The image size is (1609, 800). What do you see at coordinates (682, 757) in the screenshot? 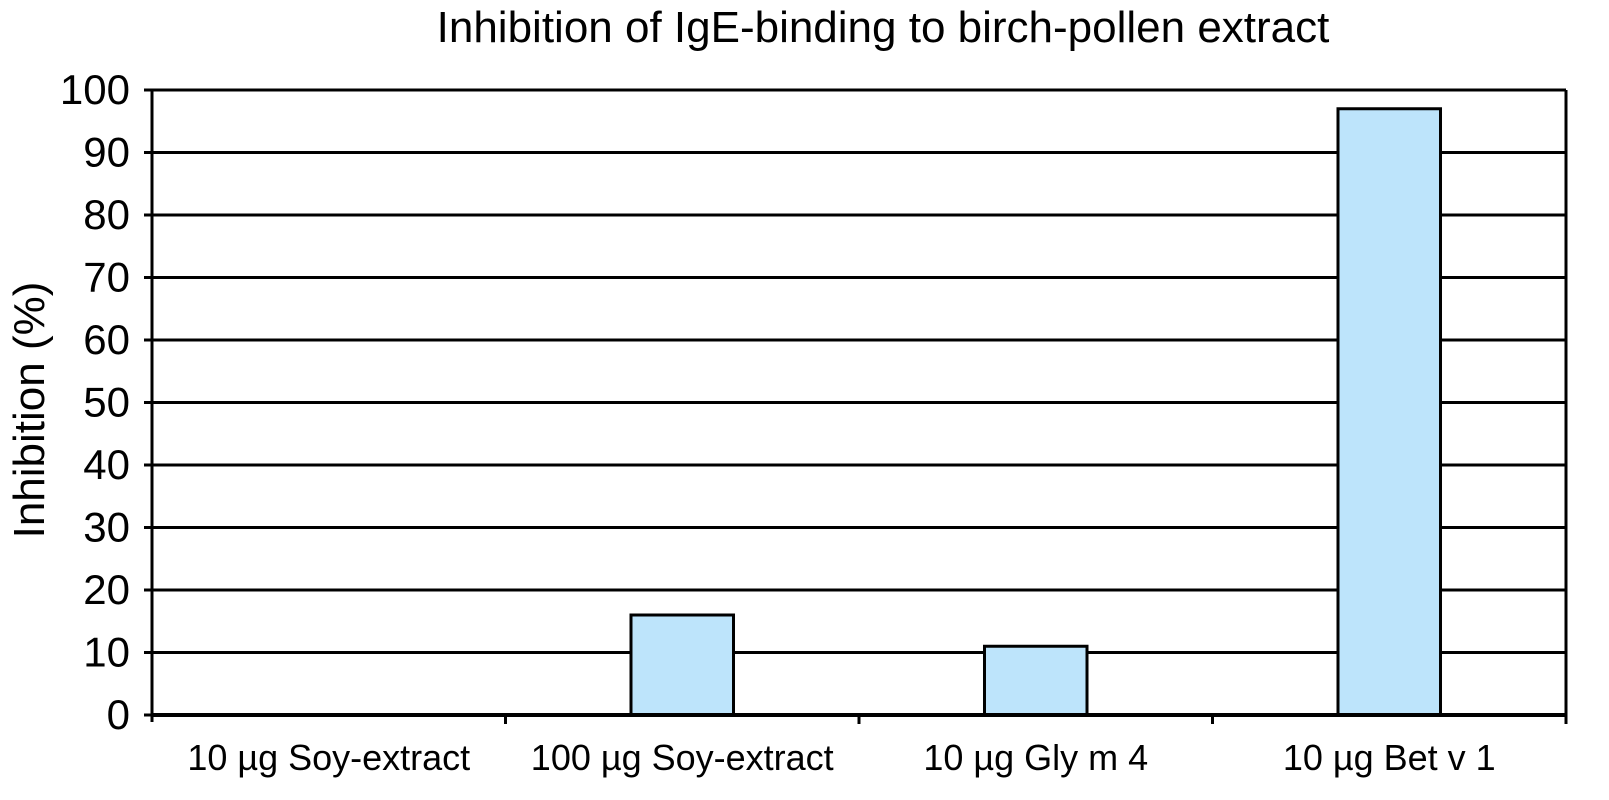
I see `x-tick-label-2: 100 µg Soy-extract` at bounding box center [682, 757].